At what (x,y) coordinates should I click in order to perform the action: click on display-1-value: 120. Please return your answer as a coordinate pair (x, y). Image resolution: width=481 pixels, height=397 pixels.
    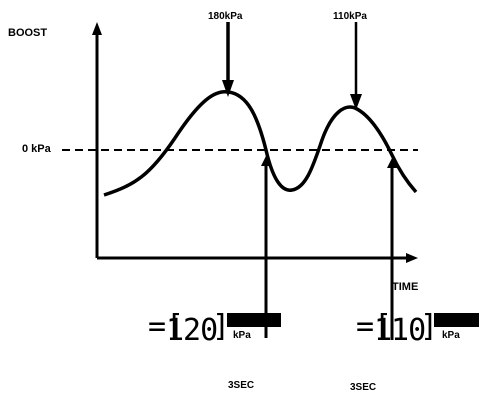
    Looking at the image, I should click on (191, 330).